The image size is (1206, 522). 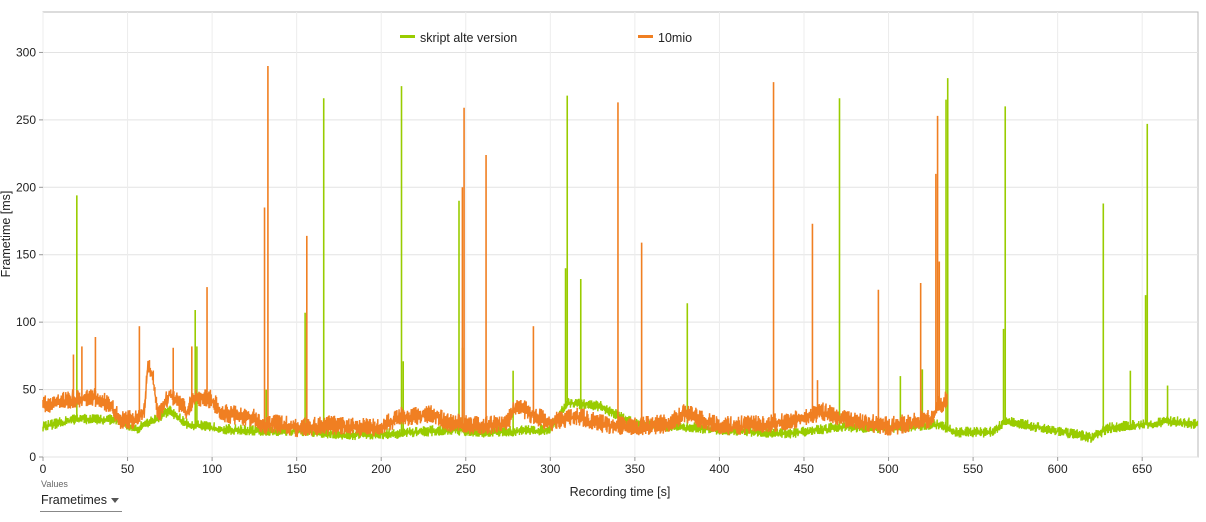 I want to click on x-tick-label: 350, so click(x=635, y=469).